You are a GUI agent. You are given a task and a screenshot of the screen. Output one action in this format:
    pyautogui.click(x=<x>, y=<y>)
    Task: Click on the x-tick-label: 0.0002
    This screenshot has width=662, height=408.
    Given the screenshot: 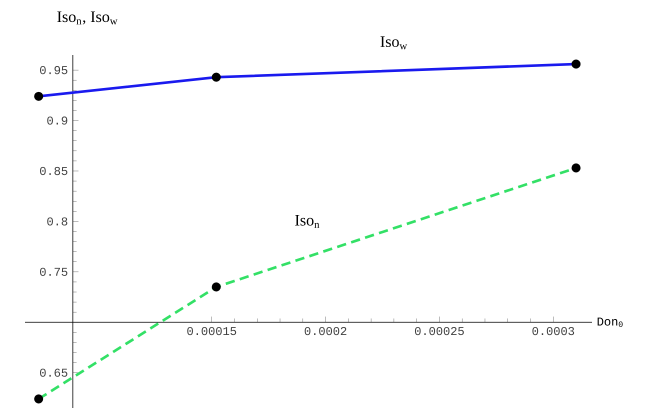 What is the action you would take?
    pyautogui.click(x=325, y=331)
    